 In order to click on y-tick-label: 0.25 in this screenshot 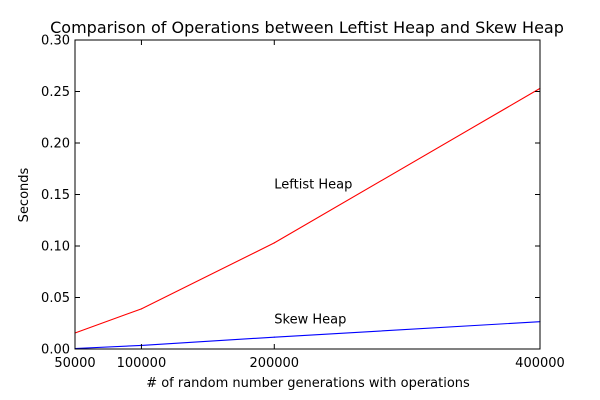, I will do `click(55, 92)`.